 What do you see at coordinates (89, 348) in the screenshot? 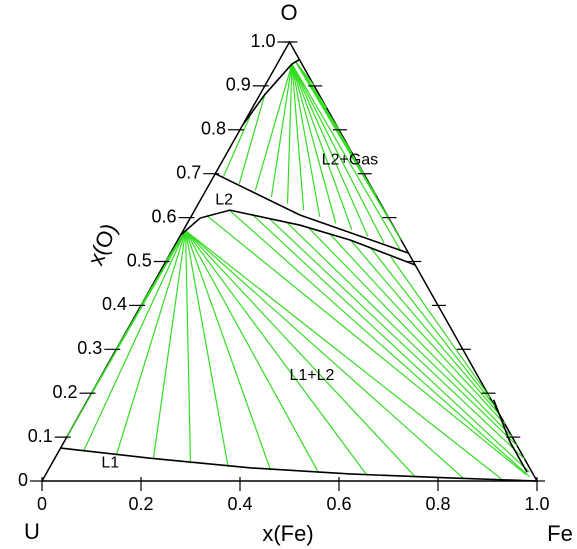
I see `y-tick-label: 0.3` at bounding box center [89, 348].